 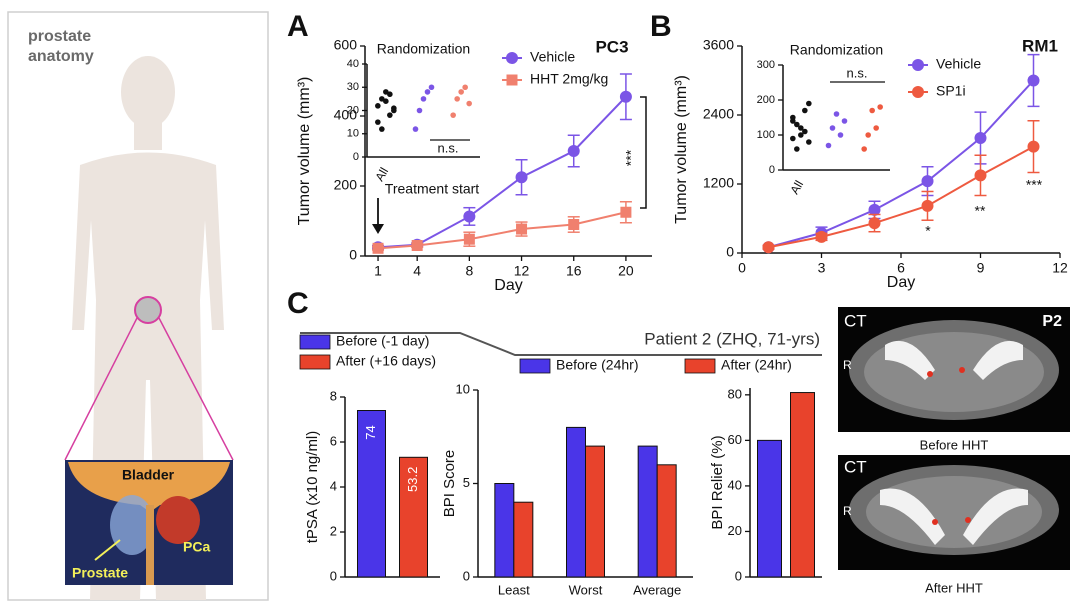 I want to click on x-tick-label: 1, so click(x=378, y=271).